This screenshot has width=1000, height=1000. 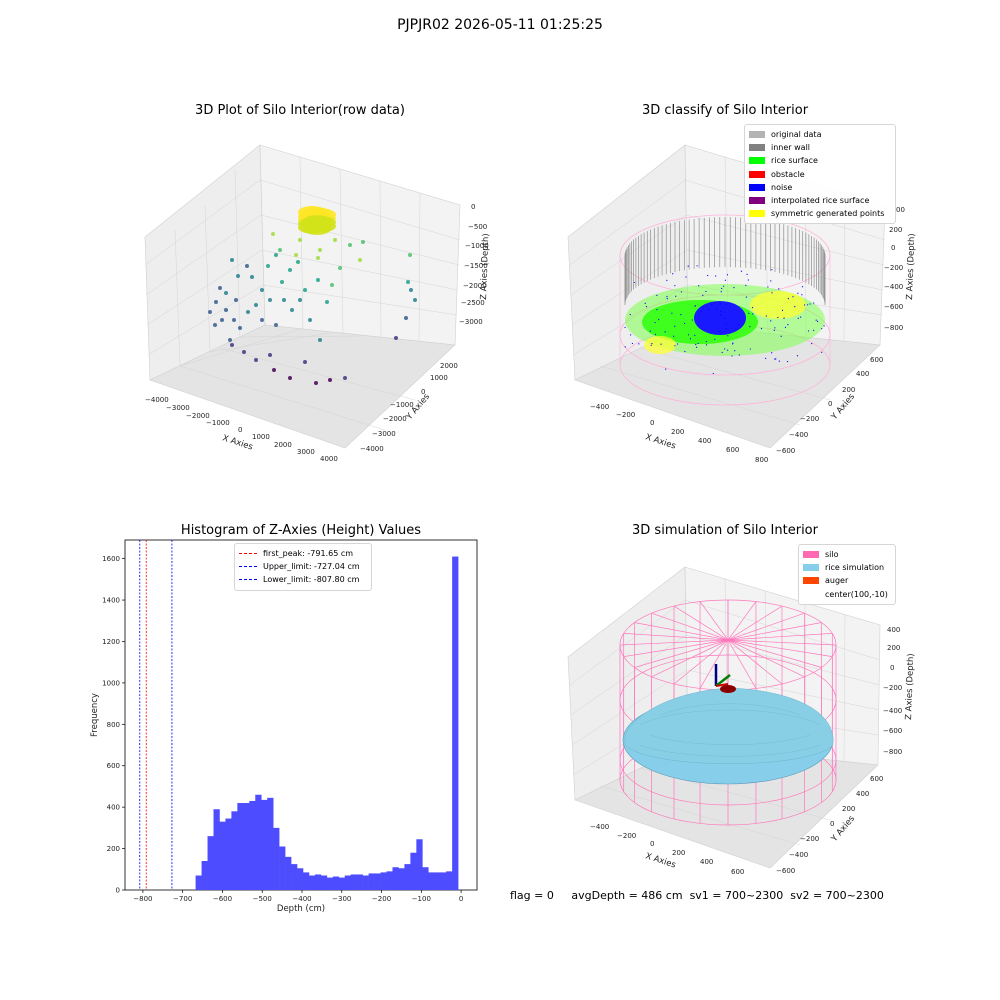 I want to click on raw-y-ticks: 2000 1000 0 −1000 −2000 −3000 −4000, so click(x=409, y=407).